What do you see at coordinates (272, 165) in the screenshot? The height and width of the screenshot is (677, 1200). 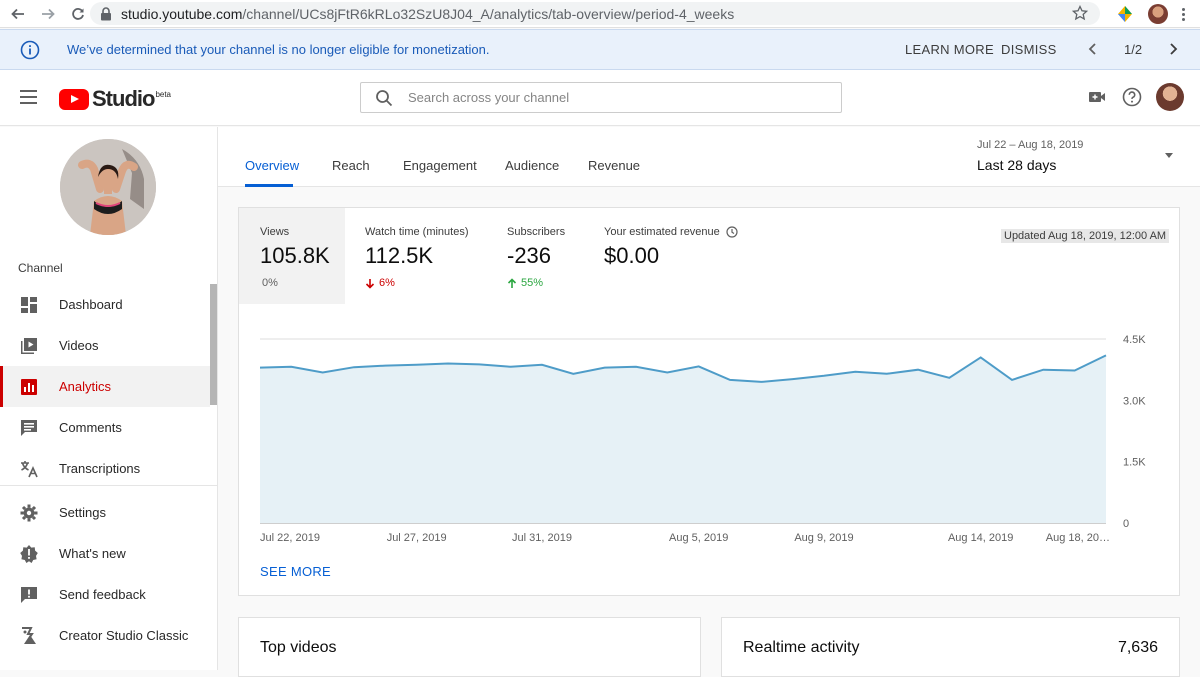 I see `tab-overview: Overview` at bounding box center [272, 165].